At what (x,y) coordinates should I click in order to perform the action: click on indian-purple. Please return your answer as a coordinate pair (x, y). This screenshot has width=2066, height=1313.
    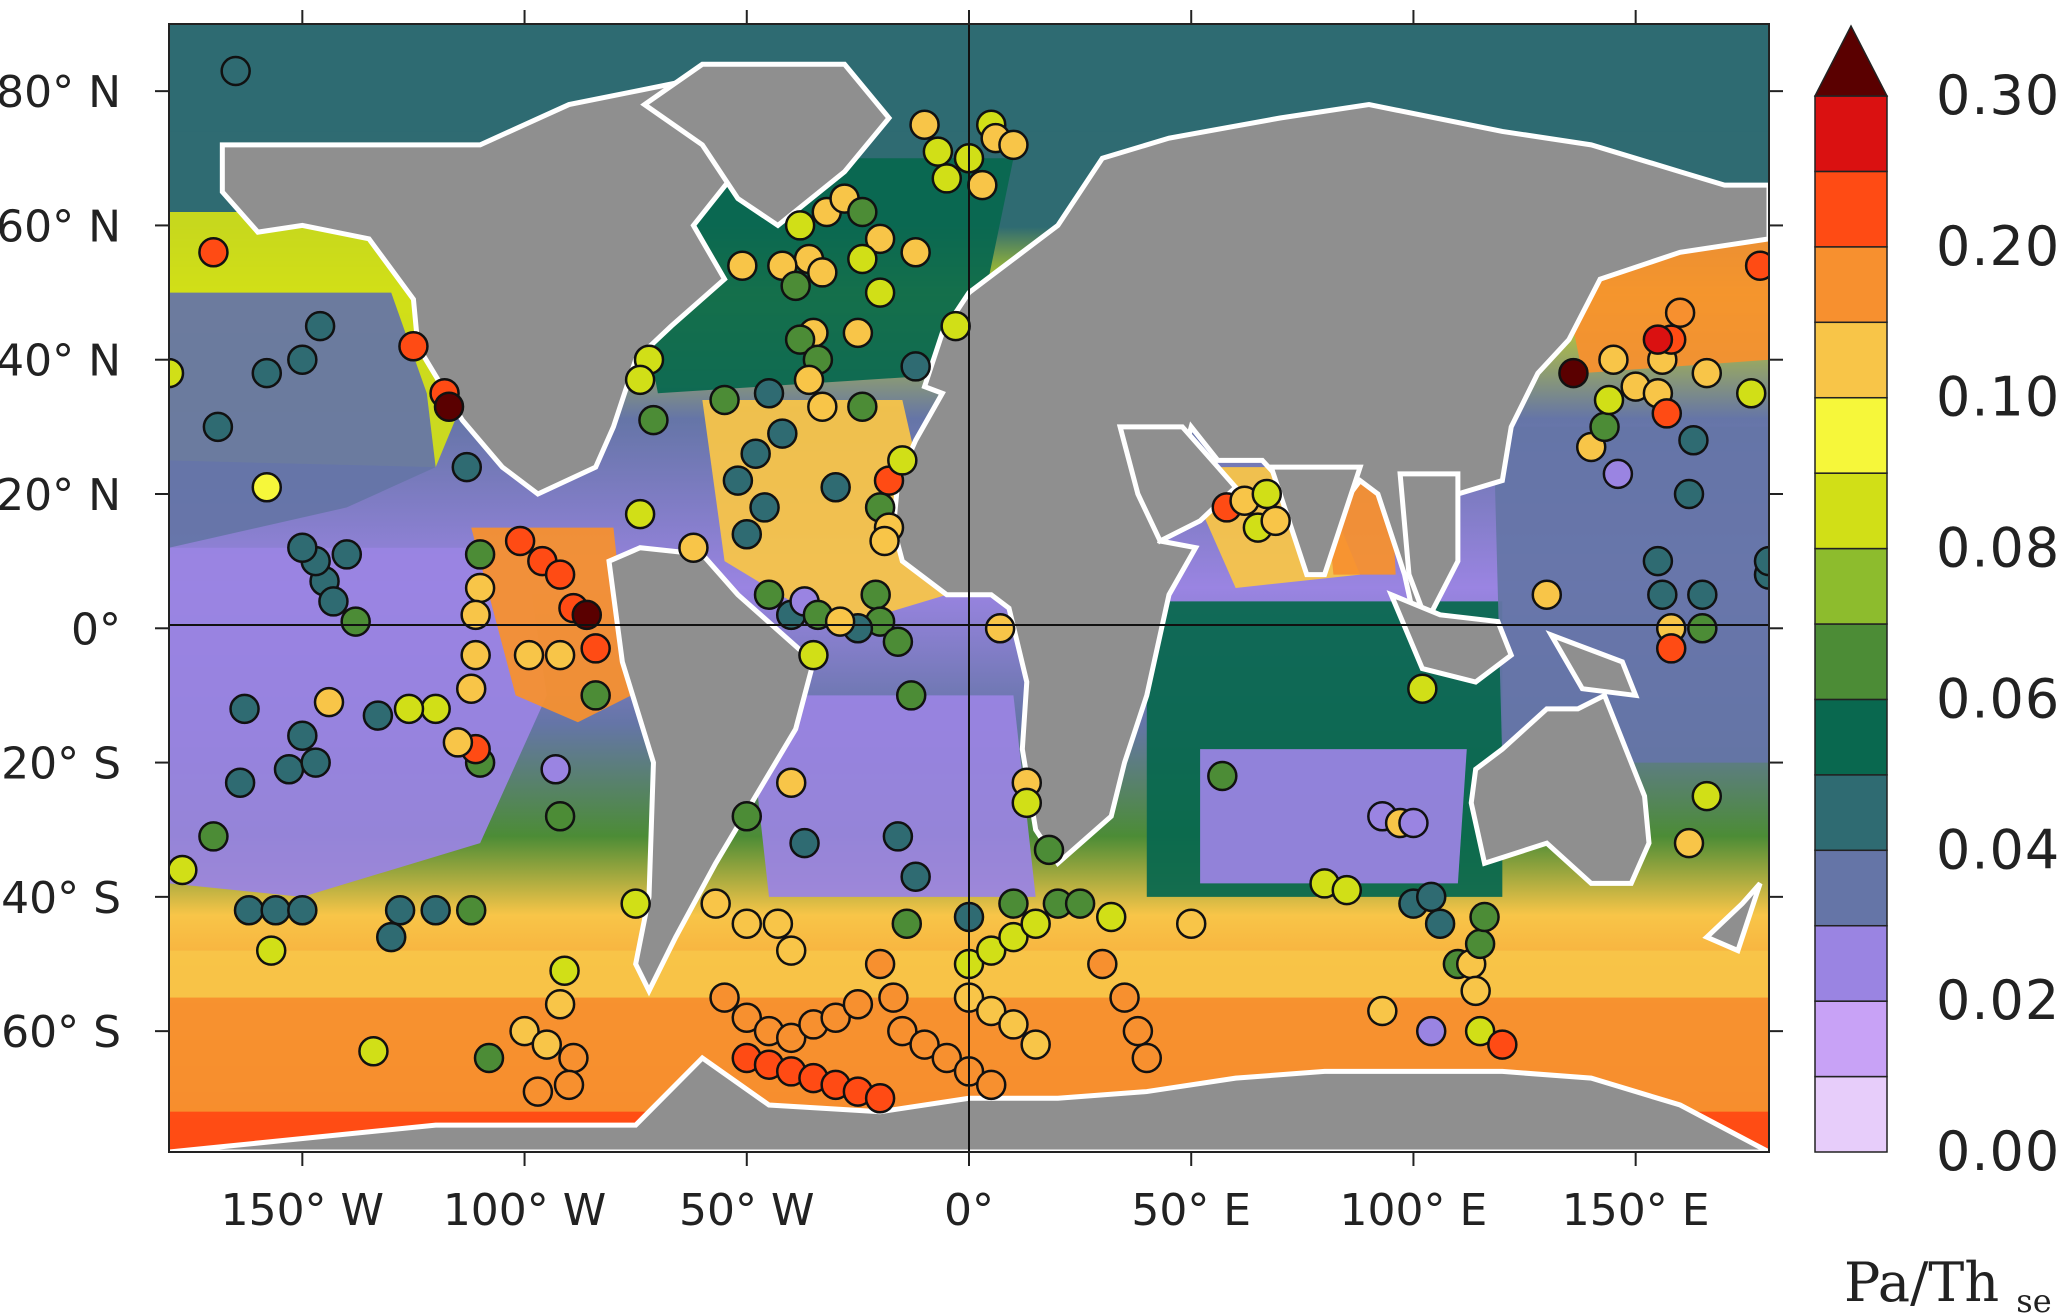
    Looking at the image, I should click on (1333, 816).